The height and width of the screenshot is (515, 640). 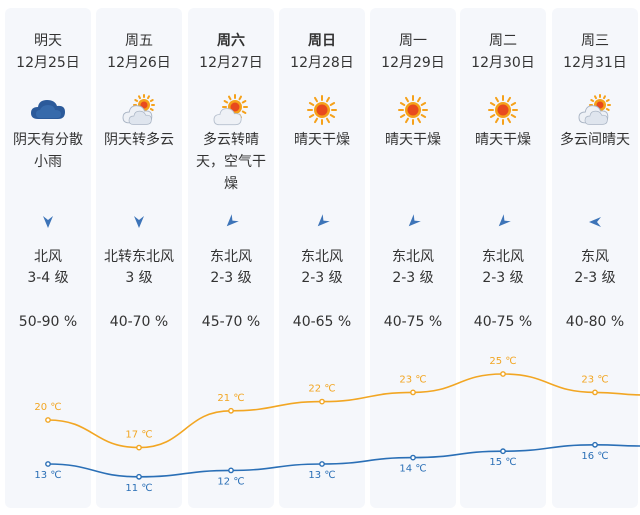 I want to click on wind-level: 3-4 级, so click(x=48, y=278).